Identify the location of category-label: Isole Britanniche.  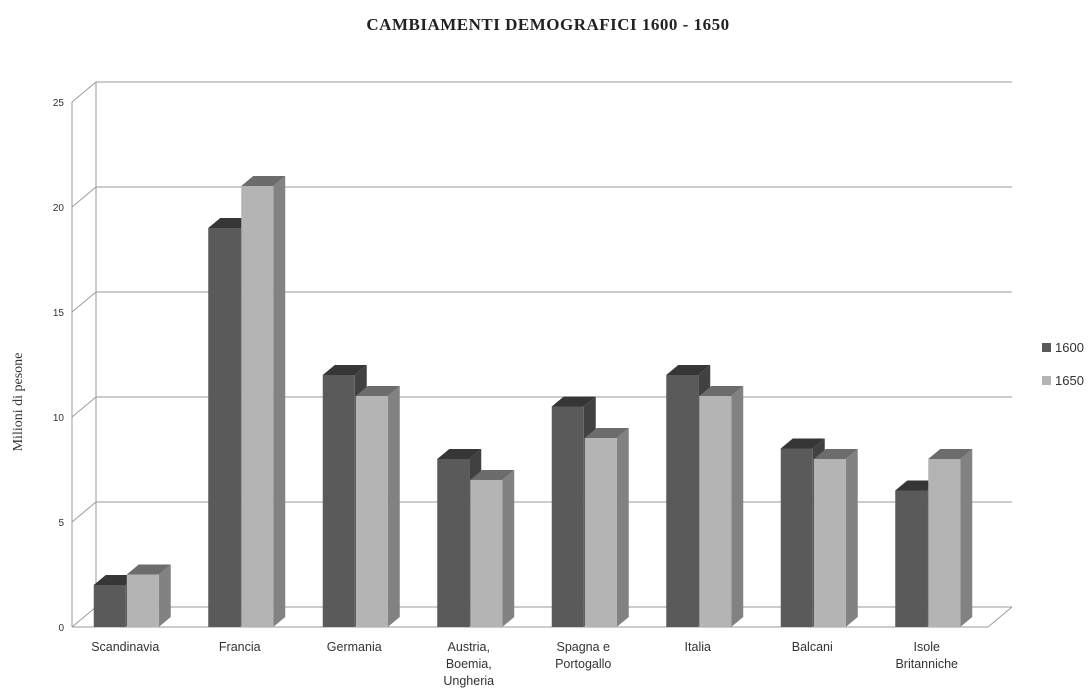
(926, 655).